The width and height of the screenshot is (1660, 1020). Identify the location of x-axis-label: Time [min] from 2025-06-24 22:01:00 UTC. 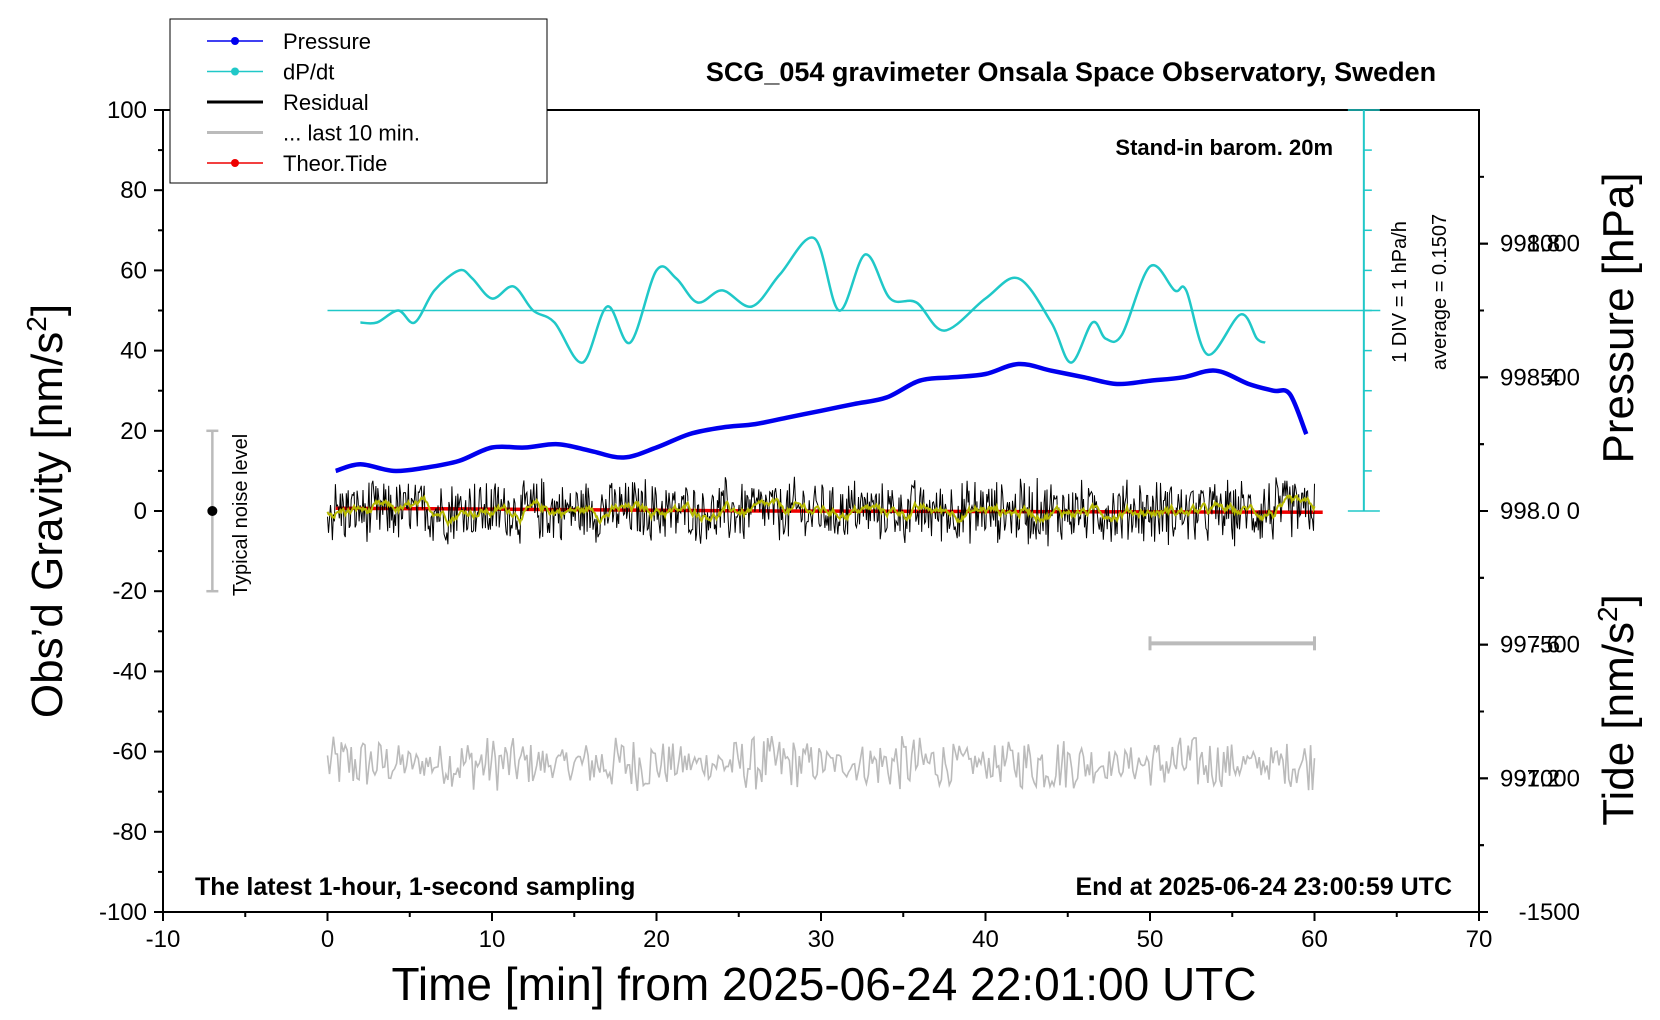
(824, 984).